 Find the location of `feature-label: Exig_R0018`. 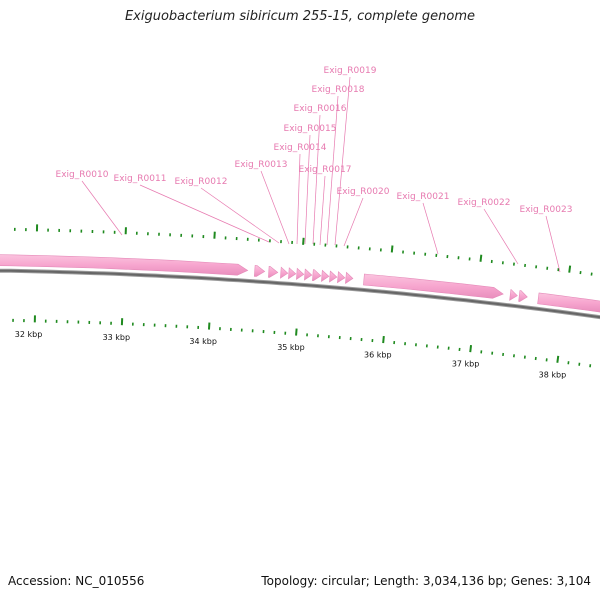

feature-label: Exig_R0018 is located at coordinates (338, 90).